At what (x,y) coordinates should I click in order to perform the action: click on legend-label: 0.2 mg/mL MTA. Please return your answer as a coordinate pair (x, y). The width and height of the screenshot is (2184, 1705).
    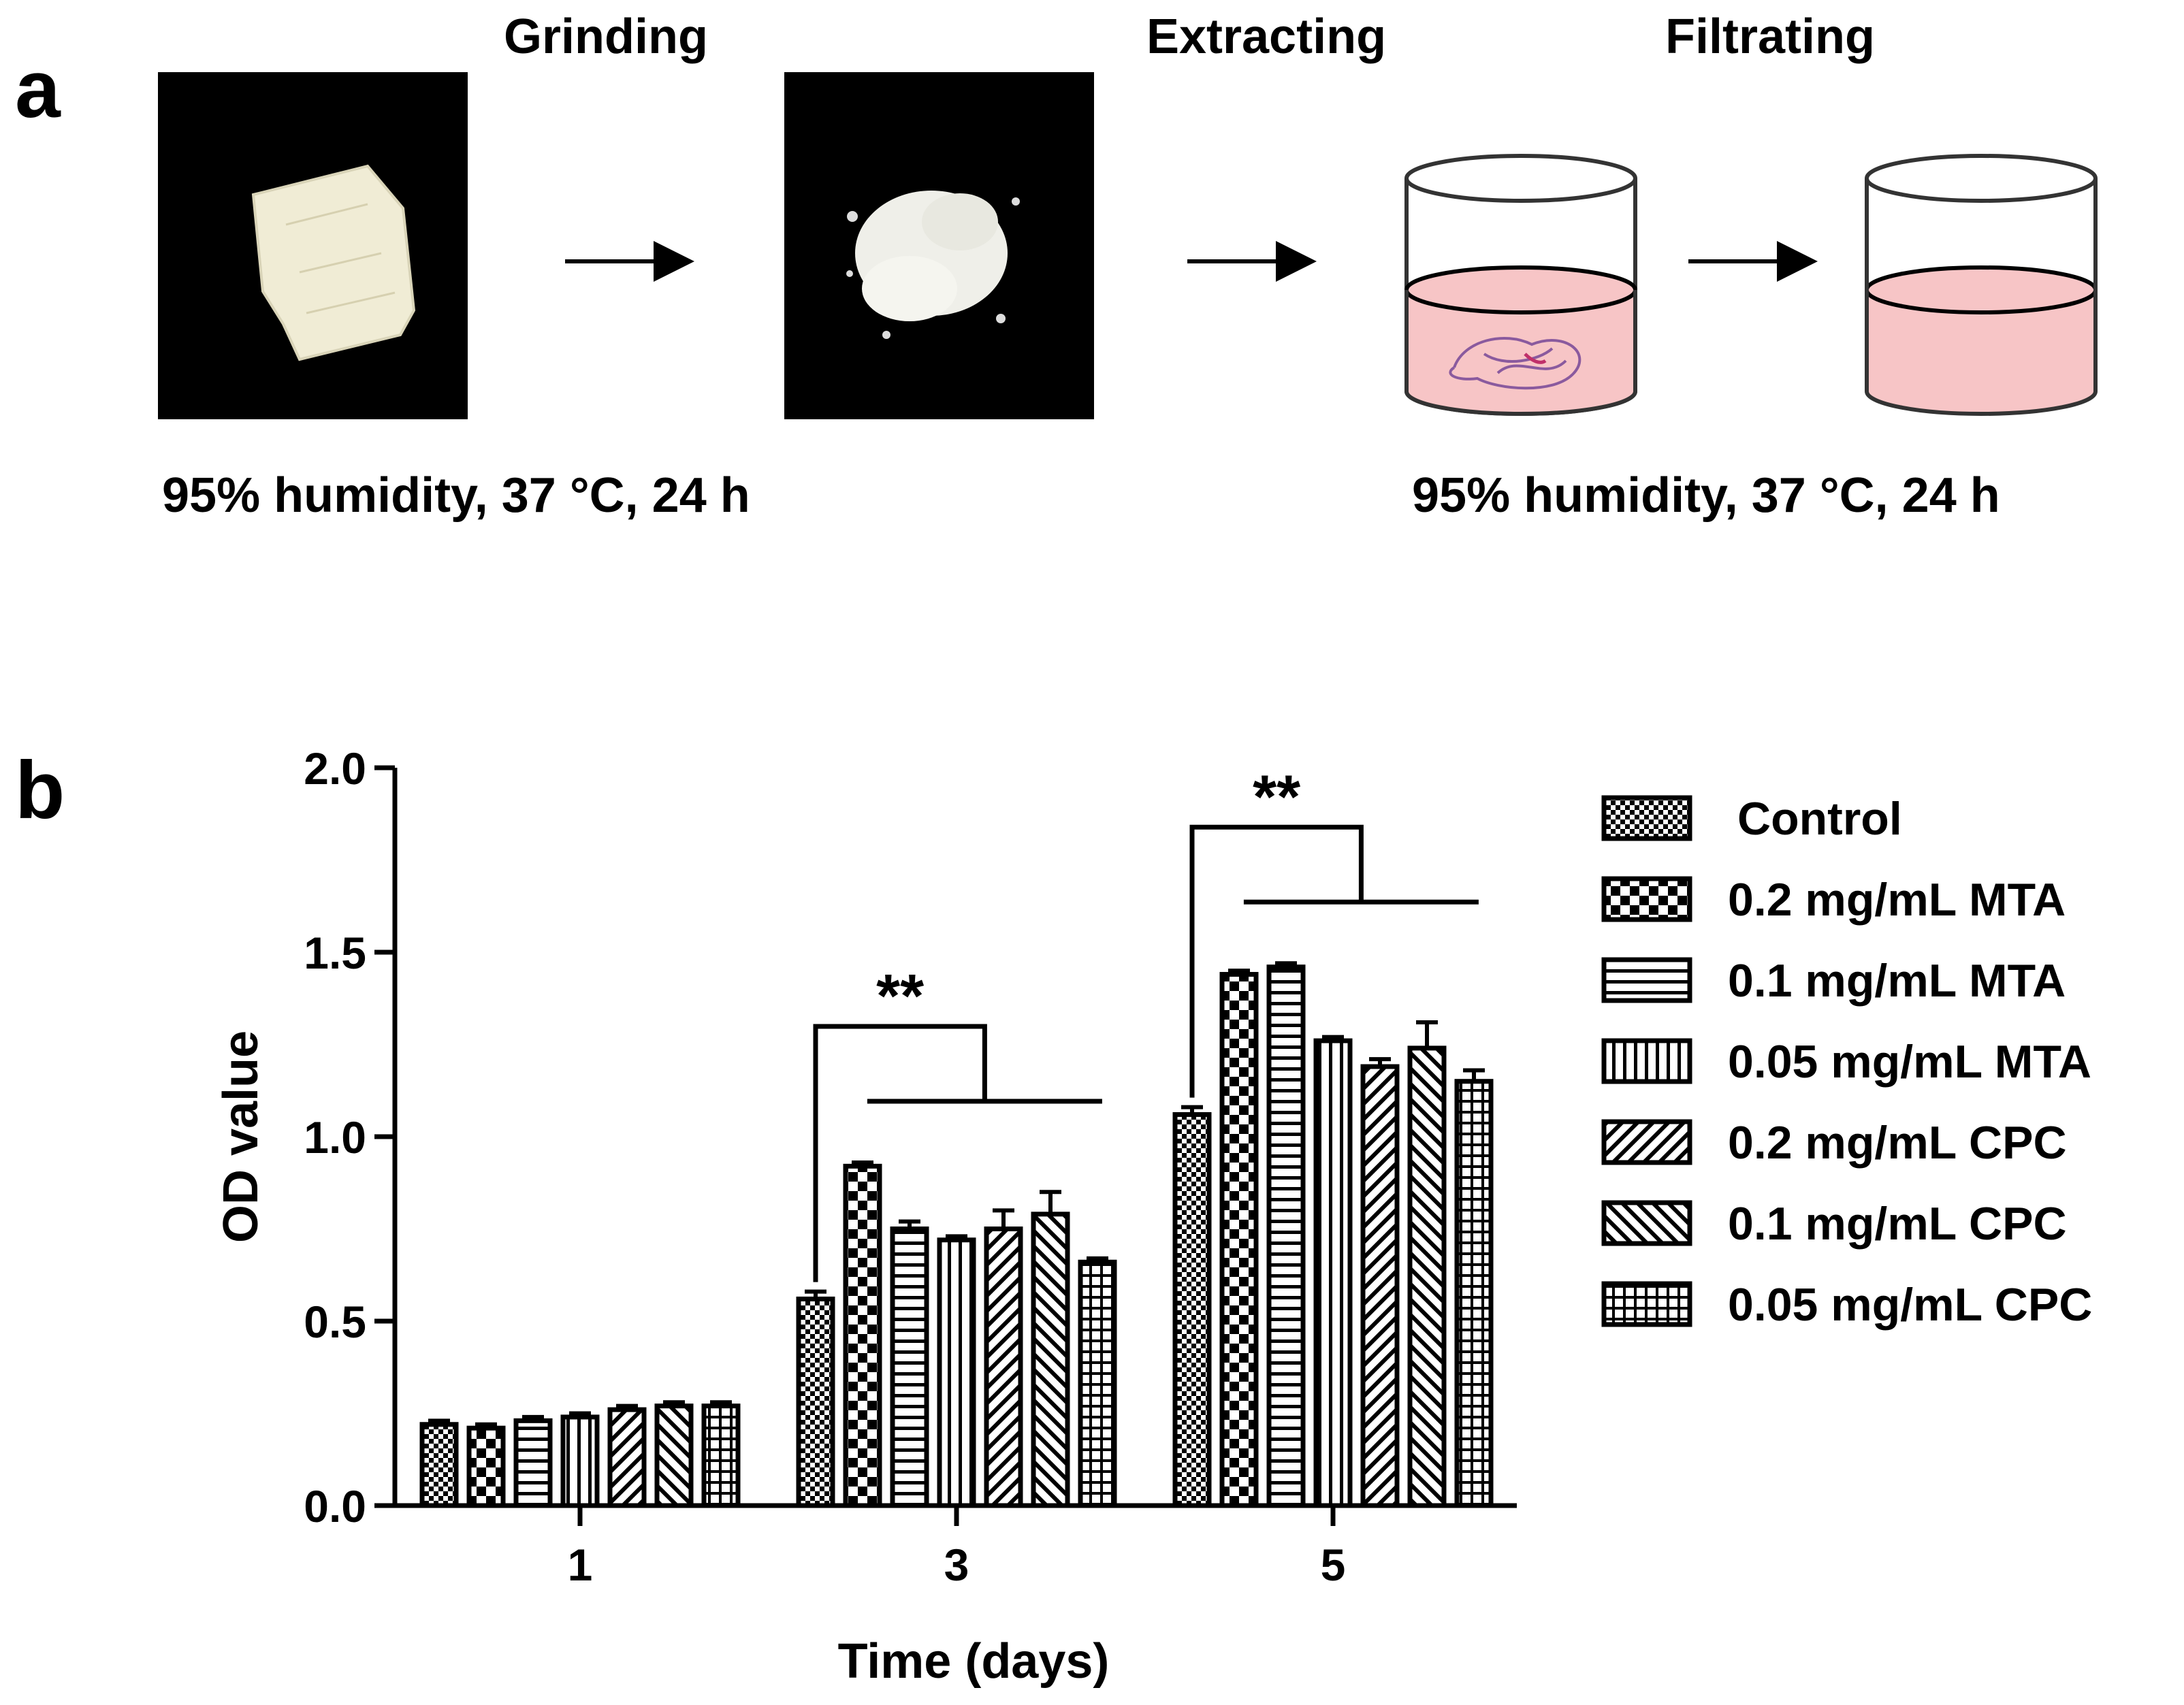
    Looking at the image, I should click on (1897, 900).